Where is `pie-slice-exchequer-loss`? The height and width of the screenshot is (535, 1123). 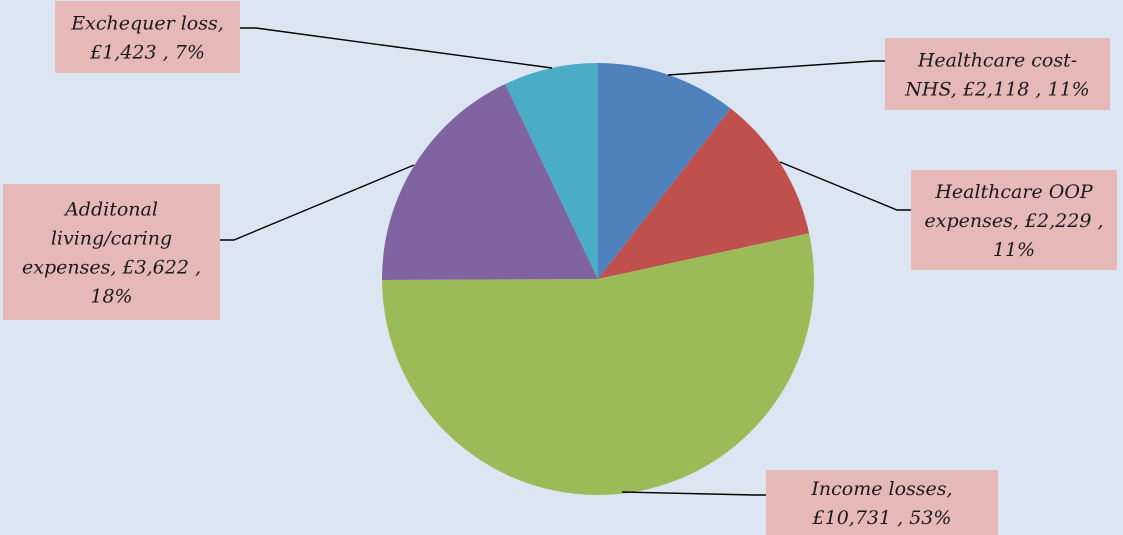
pie-slice-exchequer-loss is located at coordinates (551, 171).